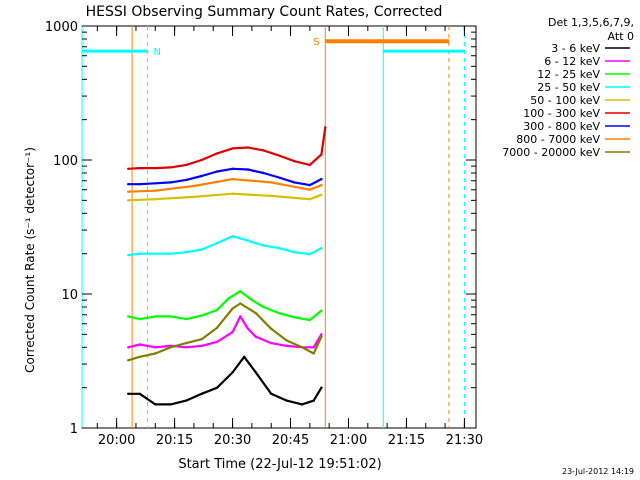  What do you see at coordinates (348, 440) in the screenshot?
I see `x-tick-label-21-00: 21:00` at bounding box center [348, 440].